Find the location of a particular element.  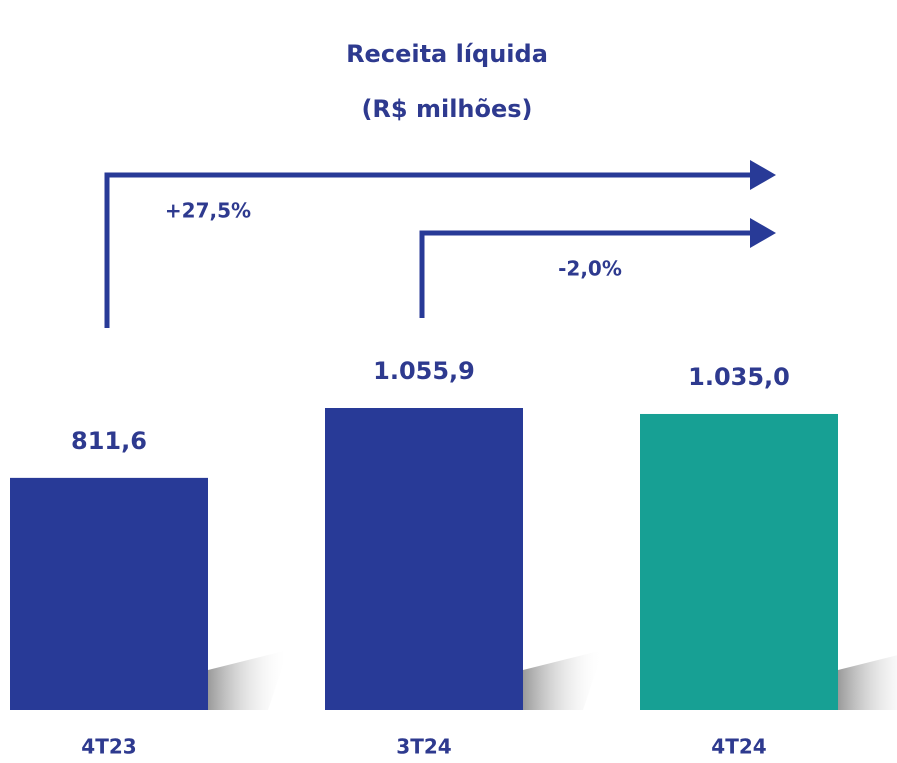

x-tick-label: 4T23 is located at coordinates (108, 747).